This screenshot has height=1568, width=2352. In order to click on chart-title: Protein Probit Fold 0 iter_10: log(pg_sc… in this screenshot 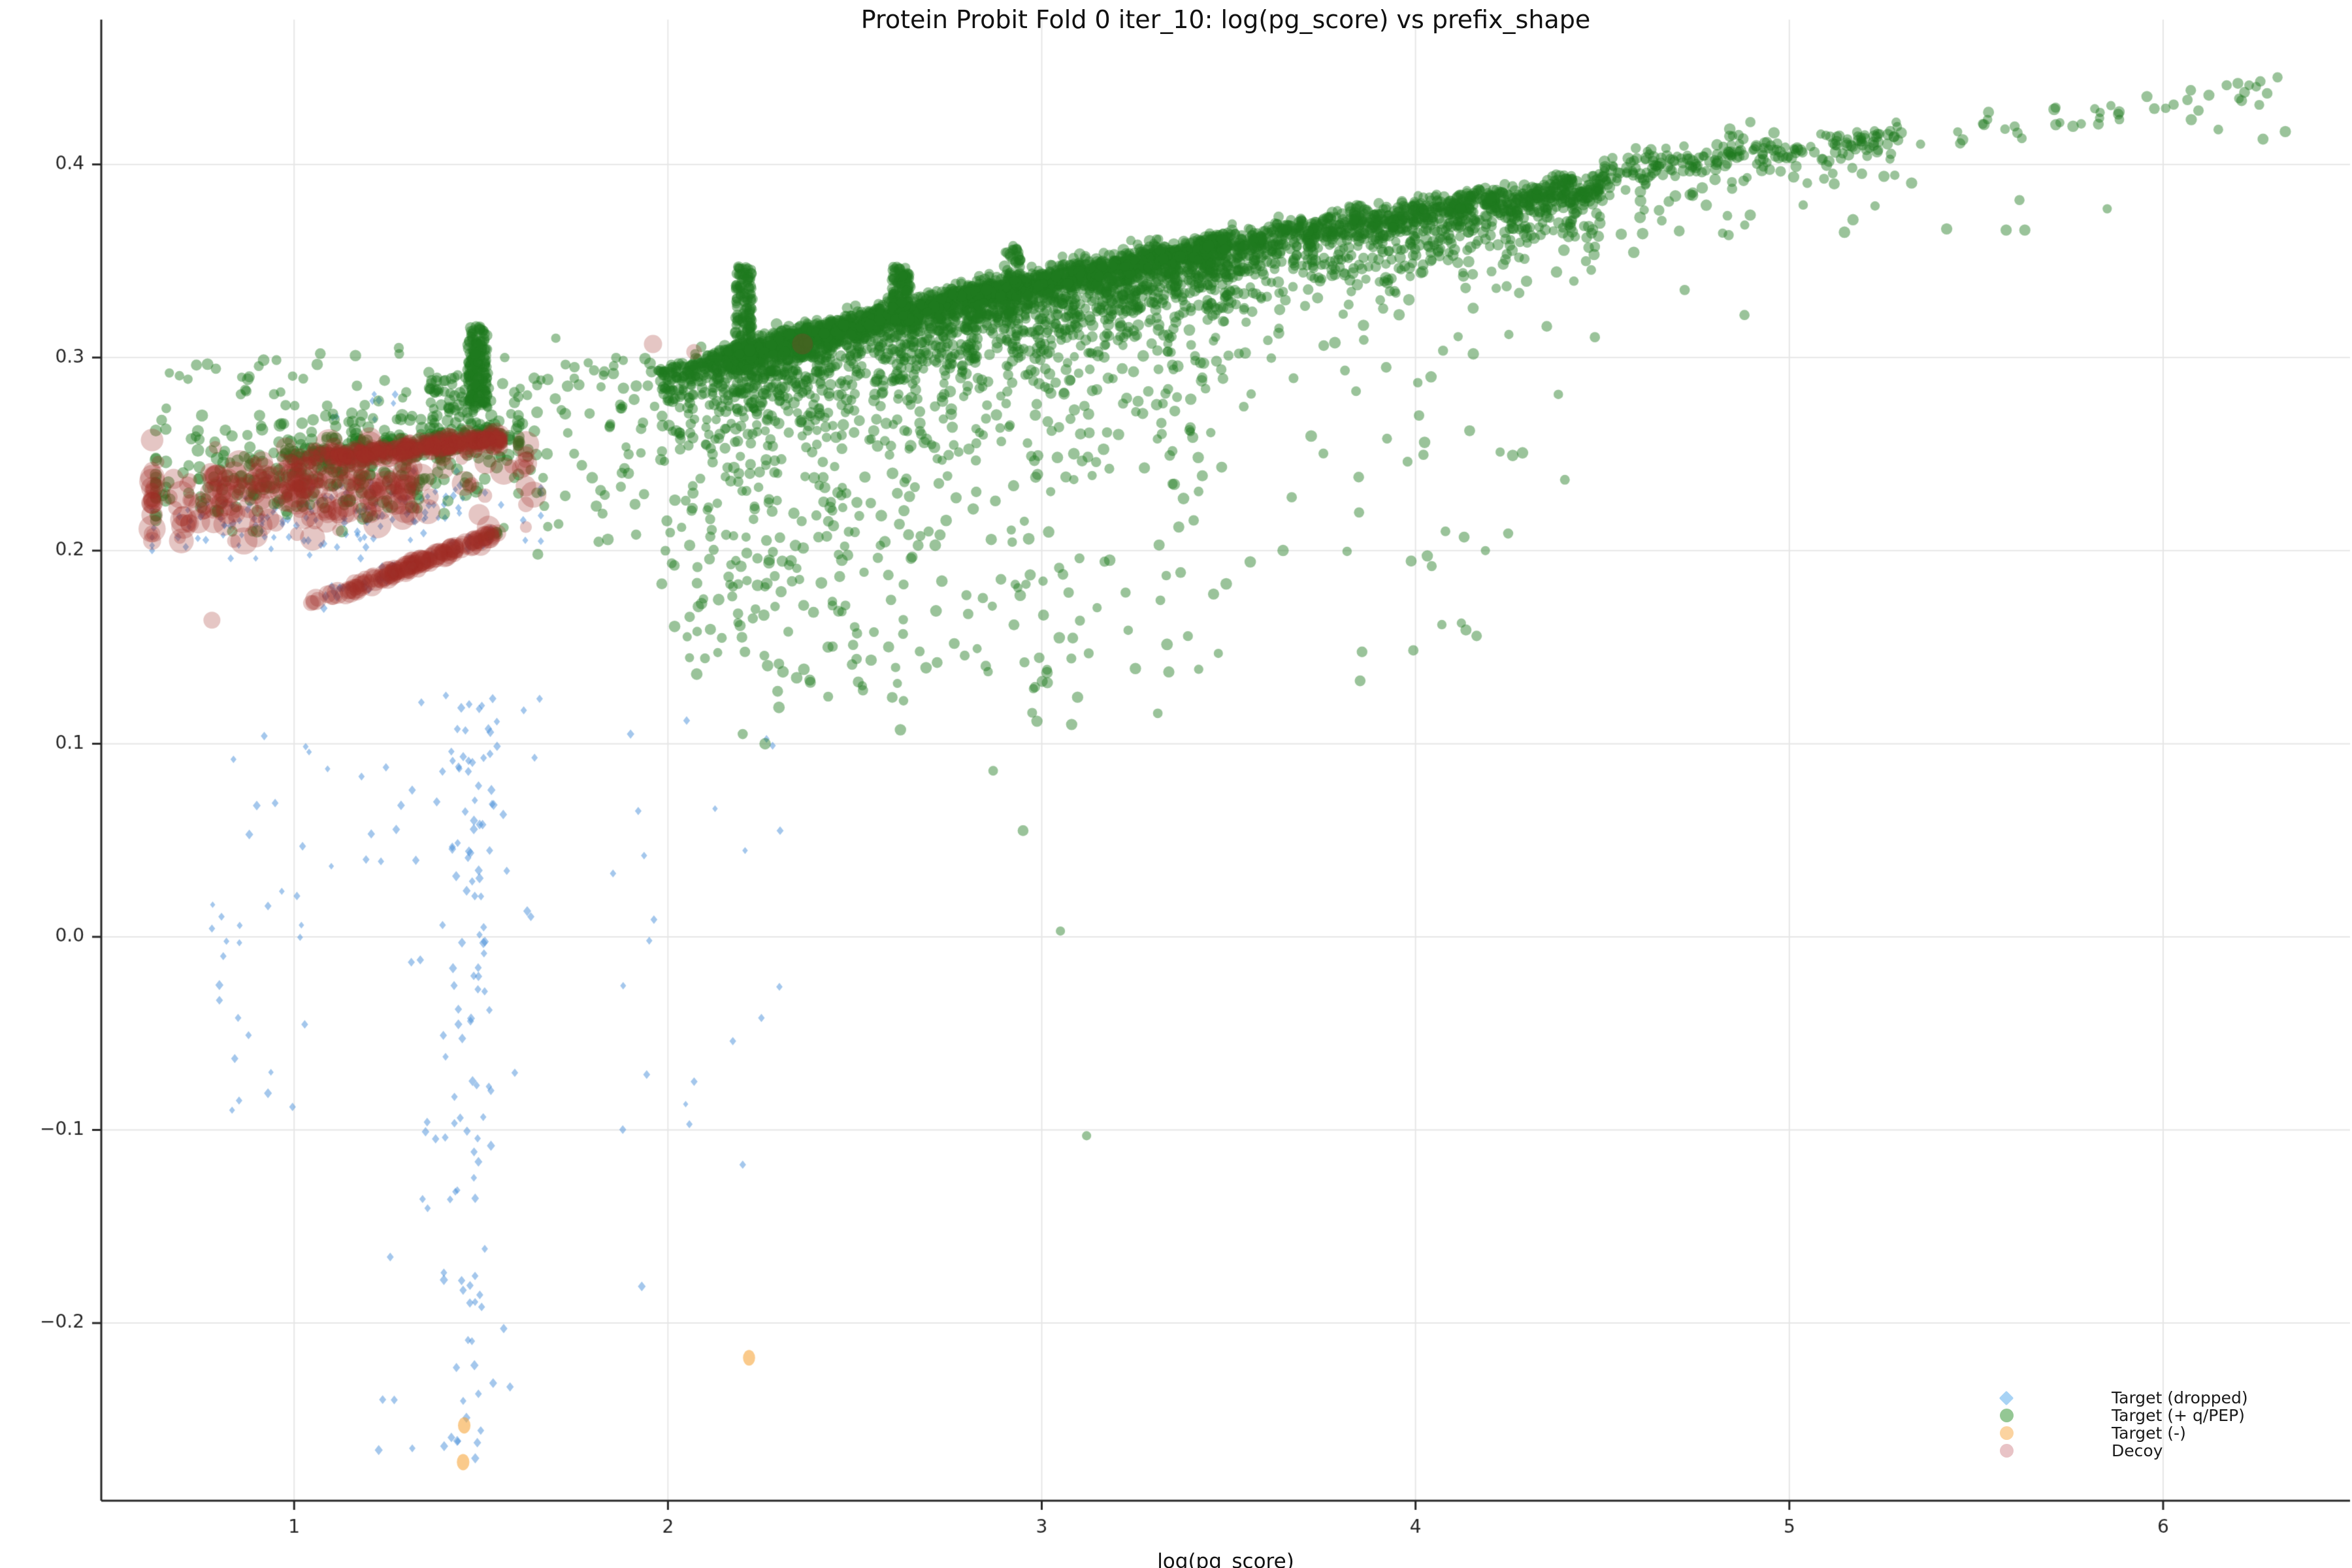, I will do `click(1225, 19)`.